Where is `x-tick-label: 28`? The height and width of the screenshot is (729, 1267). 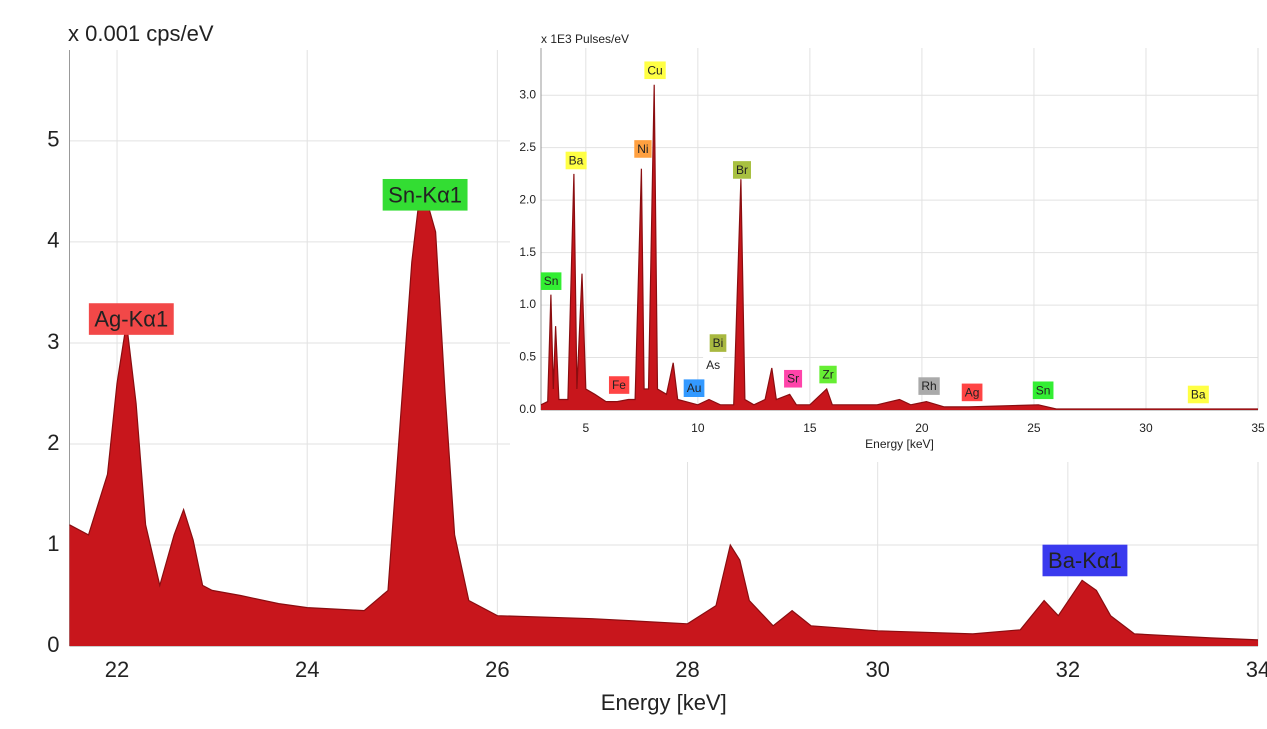
x-tick-label: 28 is located at coordinates (687, 669).